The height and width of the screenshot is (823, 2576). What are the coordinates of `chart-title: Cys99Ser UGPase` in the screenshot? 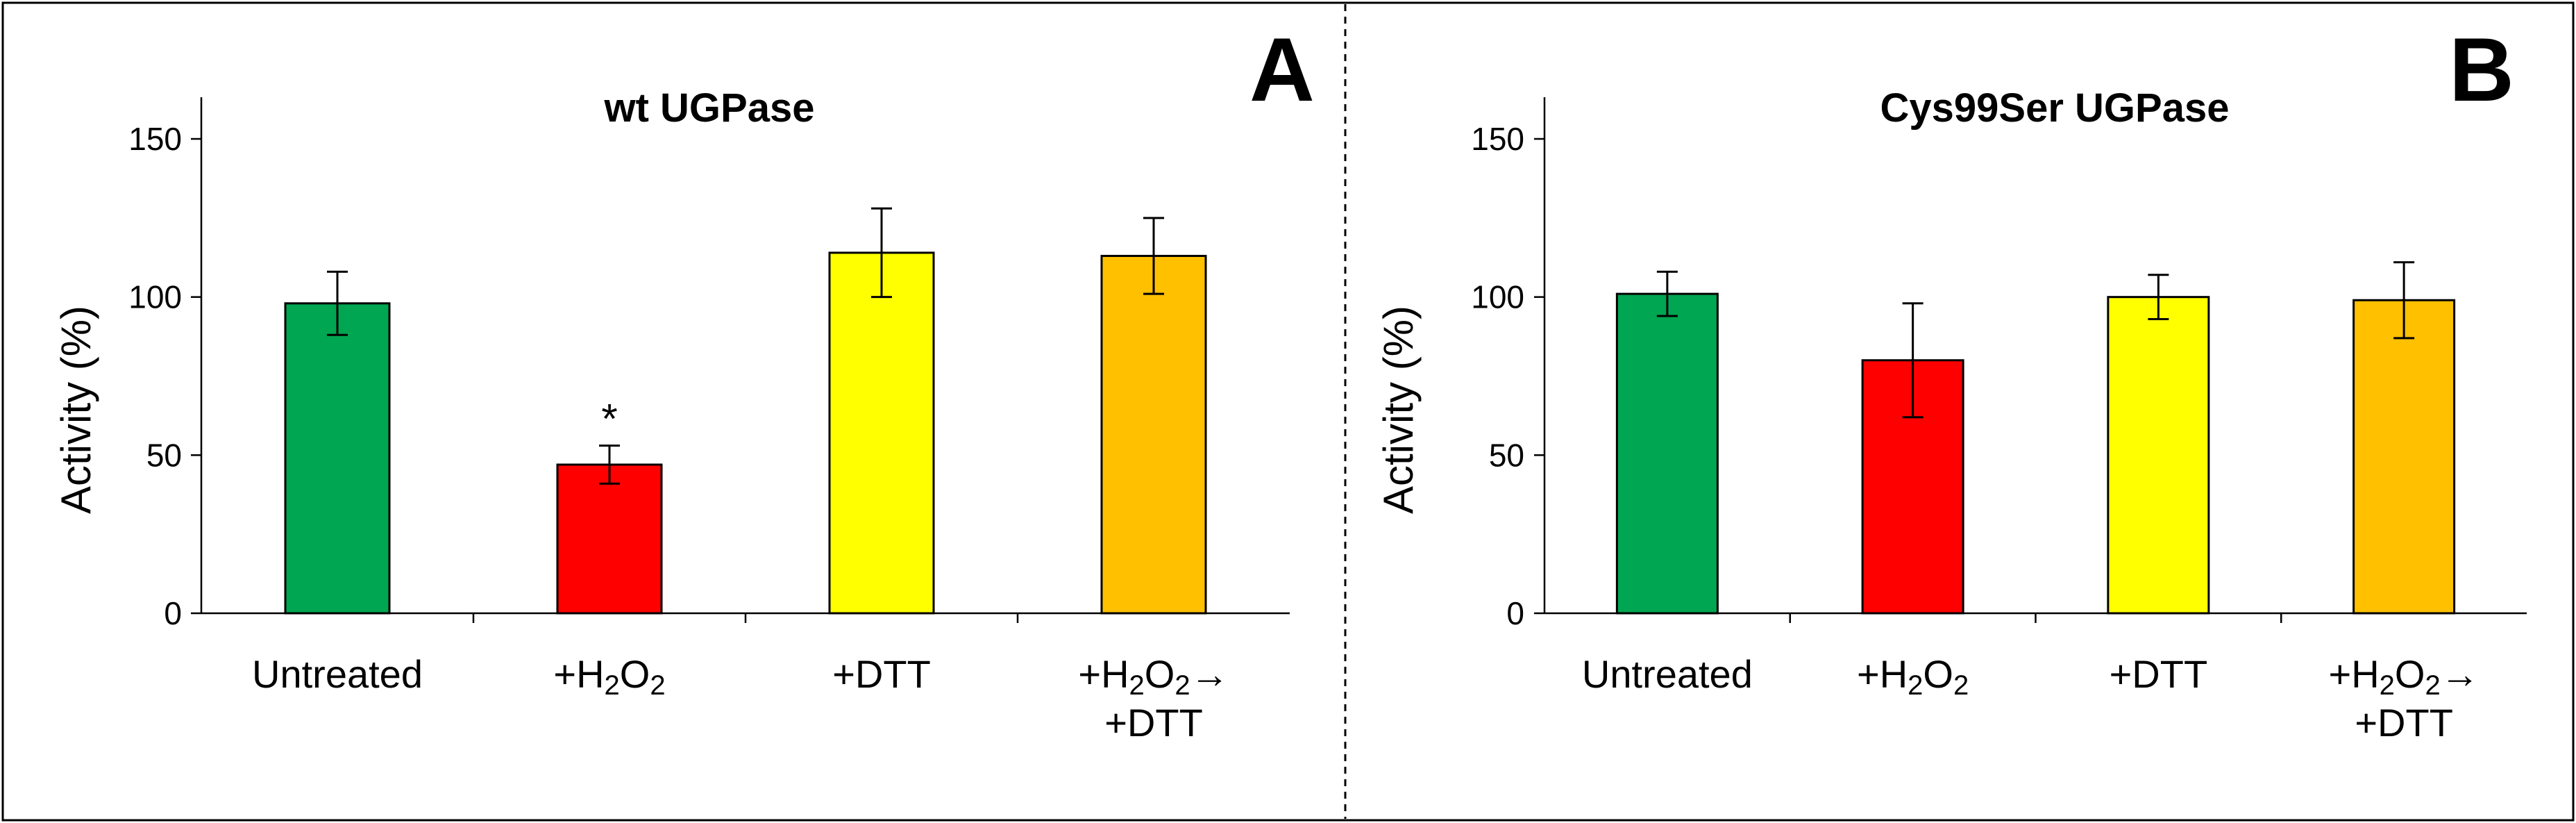 It's located at (2055, 108).